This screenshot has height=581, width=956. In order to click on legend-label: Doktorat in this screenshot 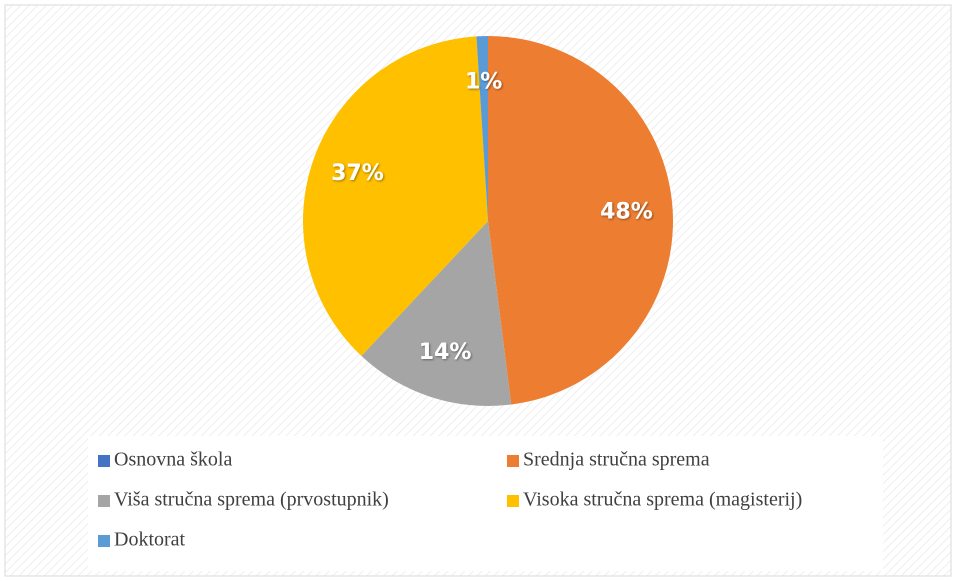, I will do `click(150, 540)`.